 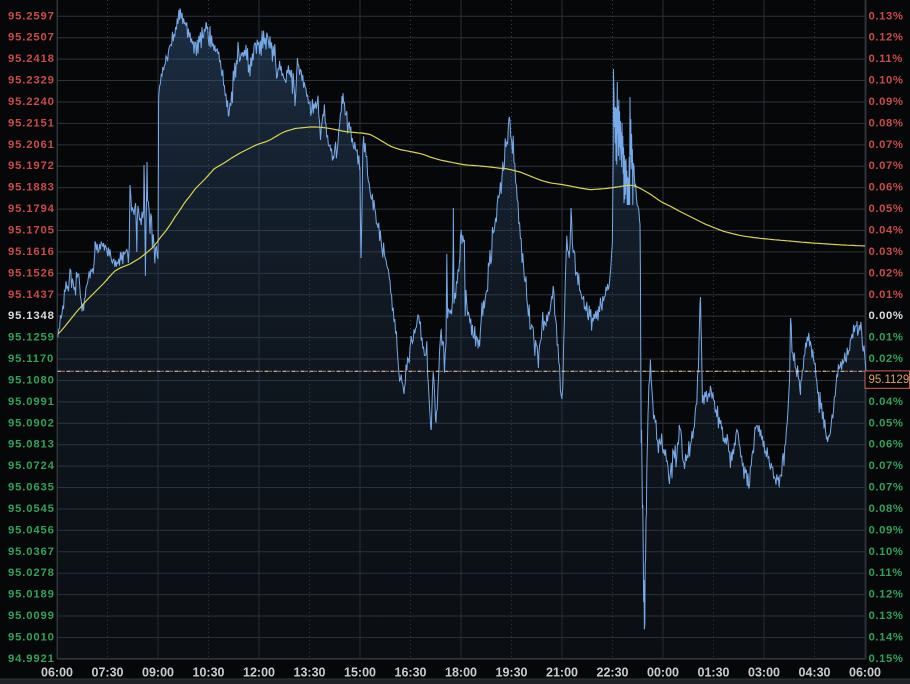 What do you see at coordinates (815, 673) in the screenshot?
I see `svg-text: 04:30` at bounding box center [815, 673].